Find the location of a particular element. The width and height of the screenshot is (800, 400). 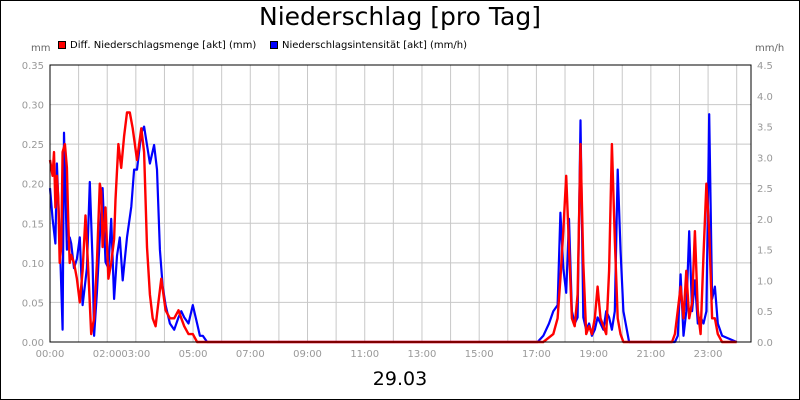

y-right-tick-label: 2.0 is located at coordinates (765, 220).